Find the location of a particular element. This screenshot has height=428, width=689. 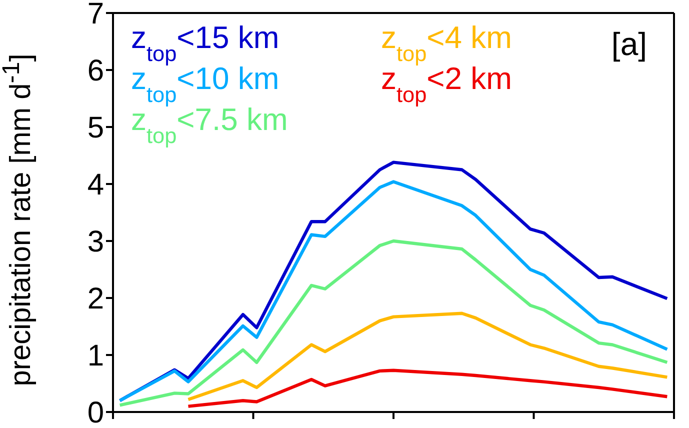

y-tick-label: 2 is located at coordinates (95, 299).